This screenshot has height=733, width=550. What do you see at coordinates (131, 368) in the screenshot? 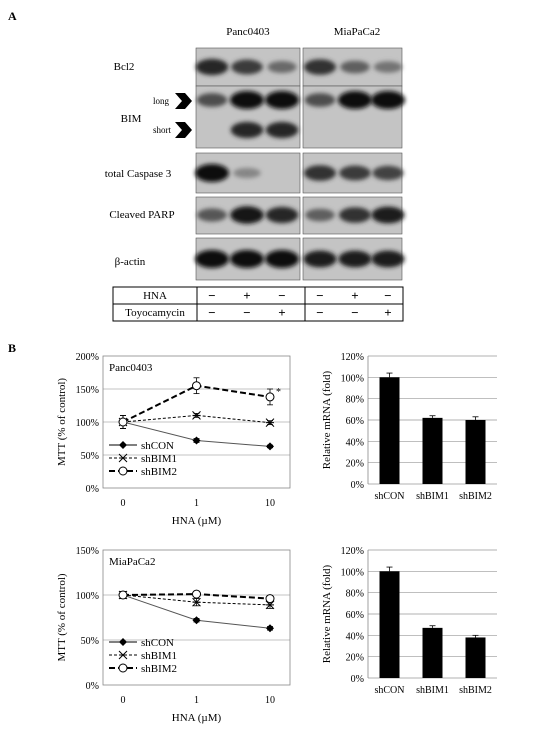
I see `panel-cell-line-label: Panc0403` at bounding box center [131, 368].